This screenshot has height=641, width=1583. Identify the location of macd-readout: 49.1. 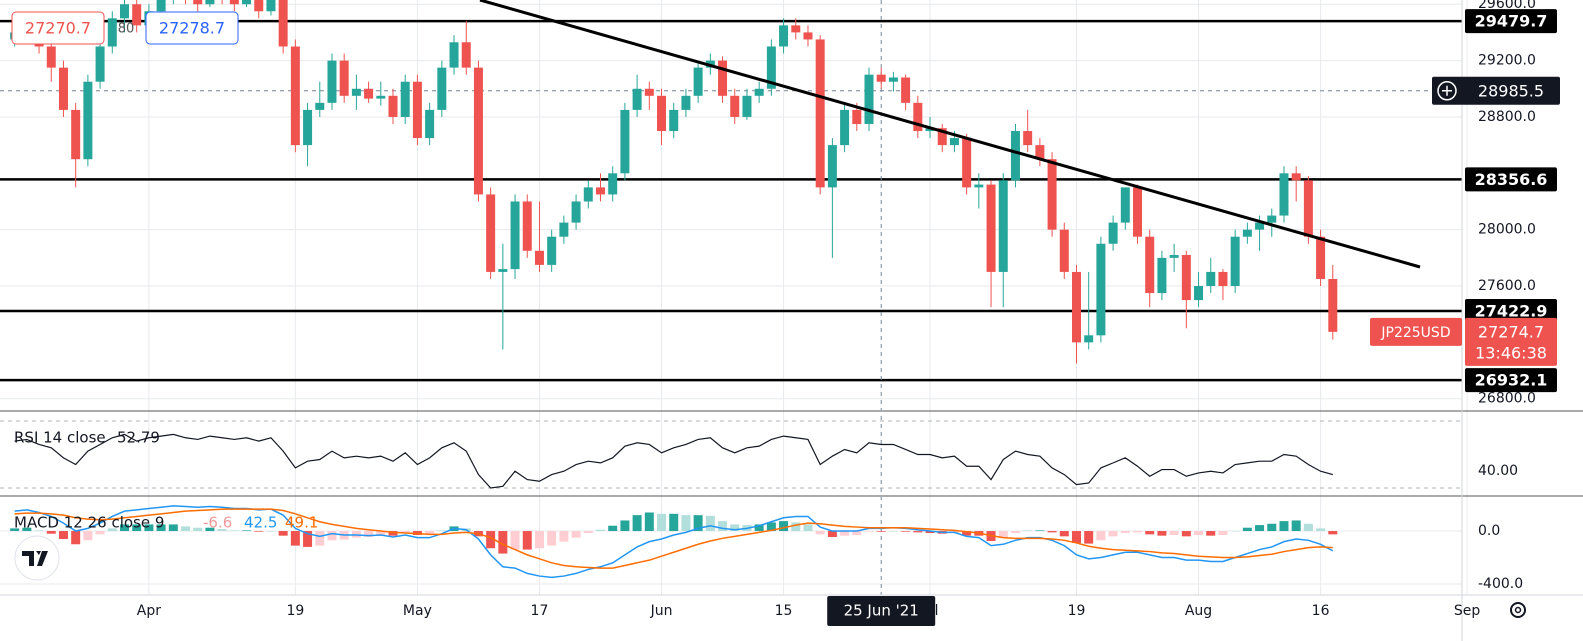
(301, 523).